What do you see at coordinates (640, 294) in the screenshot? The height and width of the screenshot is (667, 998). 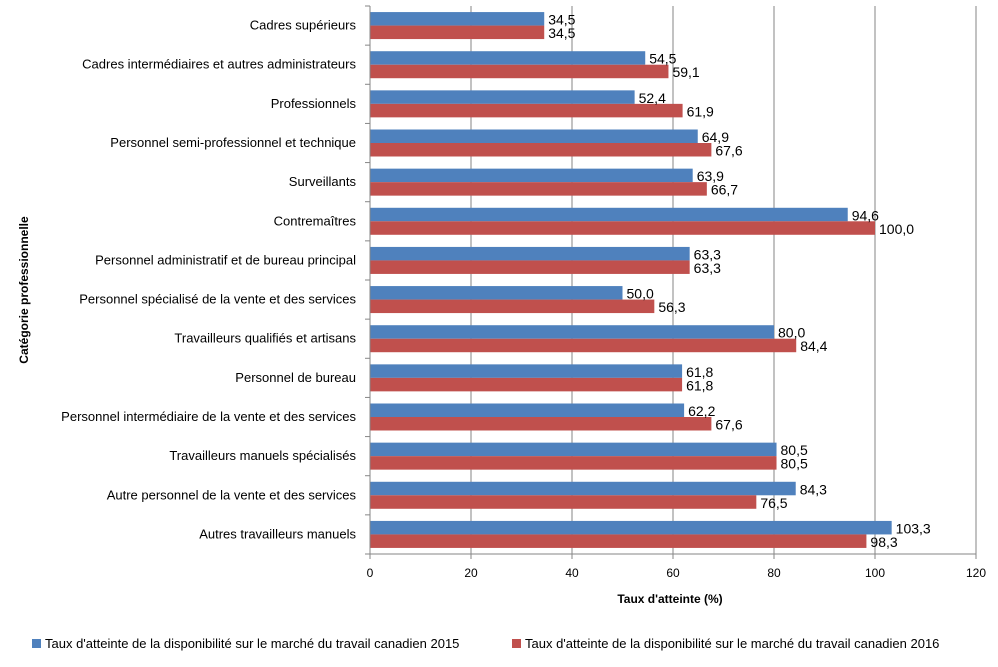 I see `data-label: 50,0` at bounding box center [640, 294].